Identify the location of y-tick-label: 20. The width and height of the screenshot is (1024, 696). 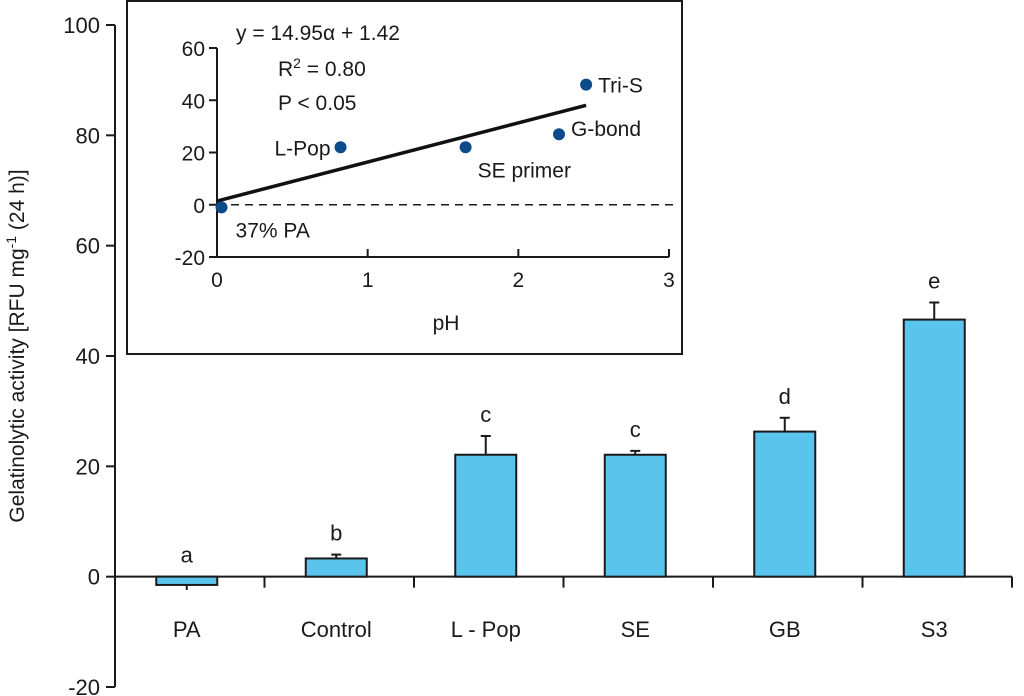
(88, 466).